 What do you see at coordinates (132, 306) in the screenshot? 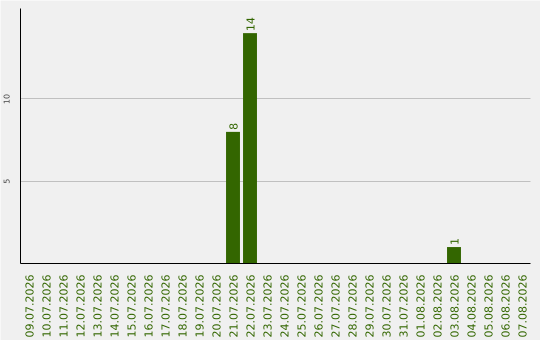
I see `x-tick-label: 15.07.2026` at bounding box center [132, 306].